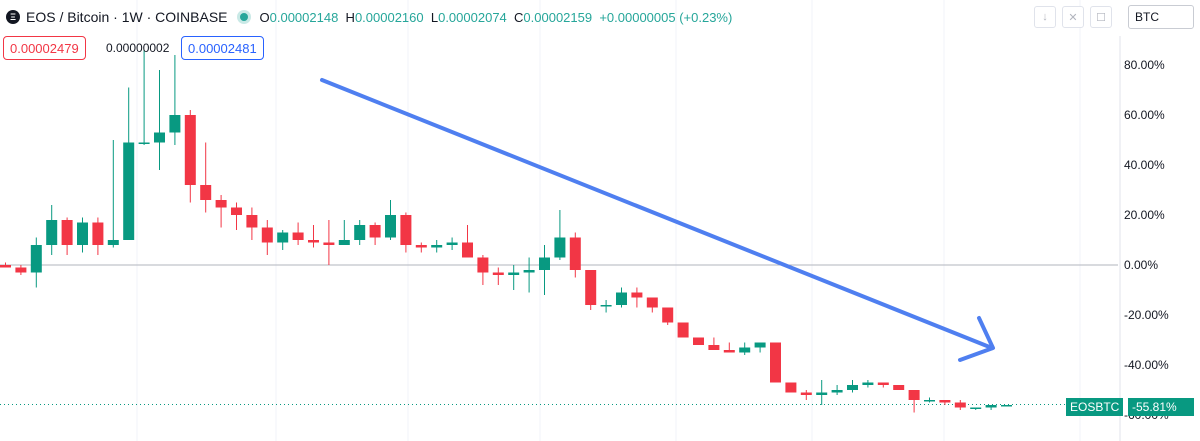 The height and width of the screenshot is (441, 1200). Describe the element at coordinates (243, 17) in the screenshot. I see `market-status-icon` at that location.